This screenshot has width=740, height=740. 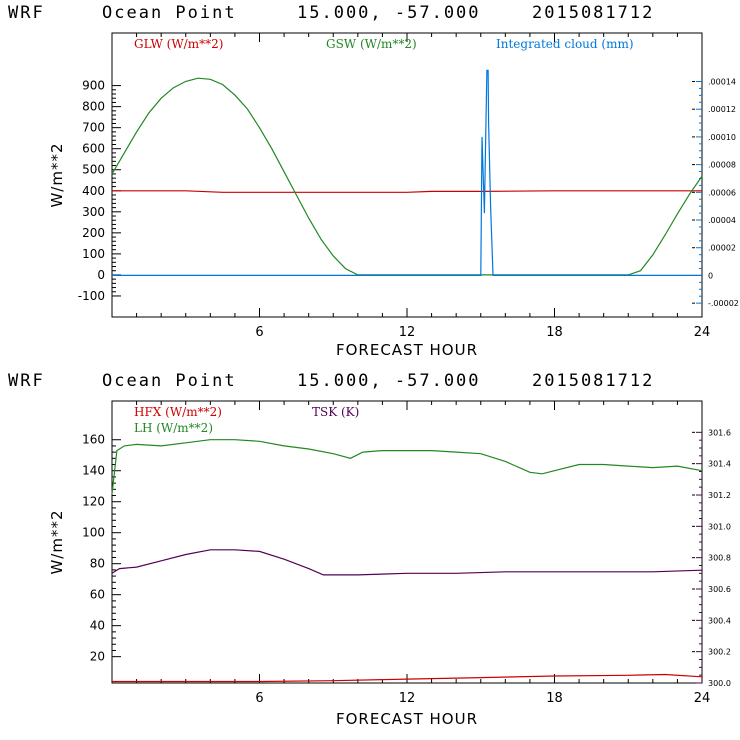 I want to click on y2-tick-label: .00002, so click(x=722, y=248).